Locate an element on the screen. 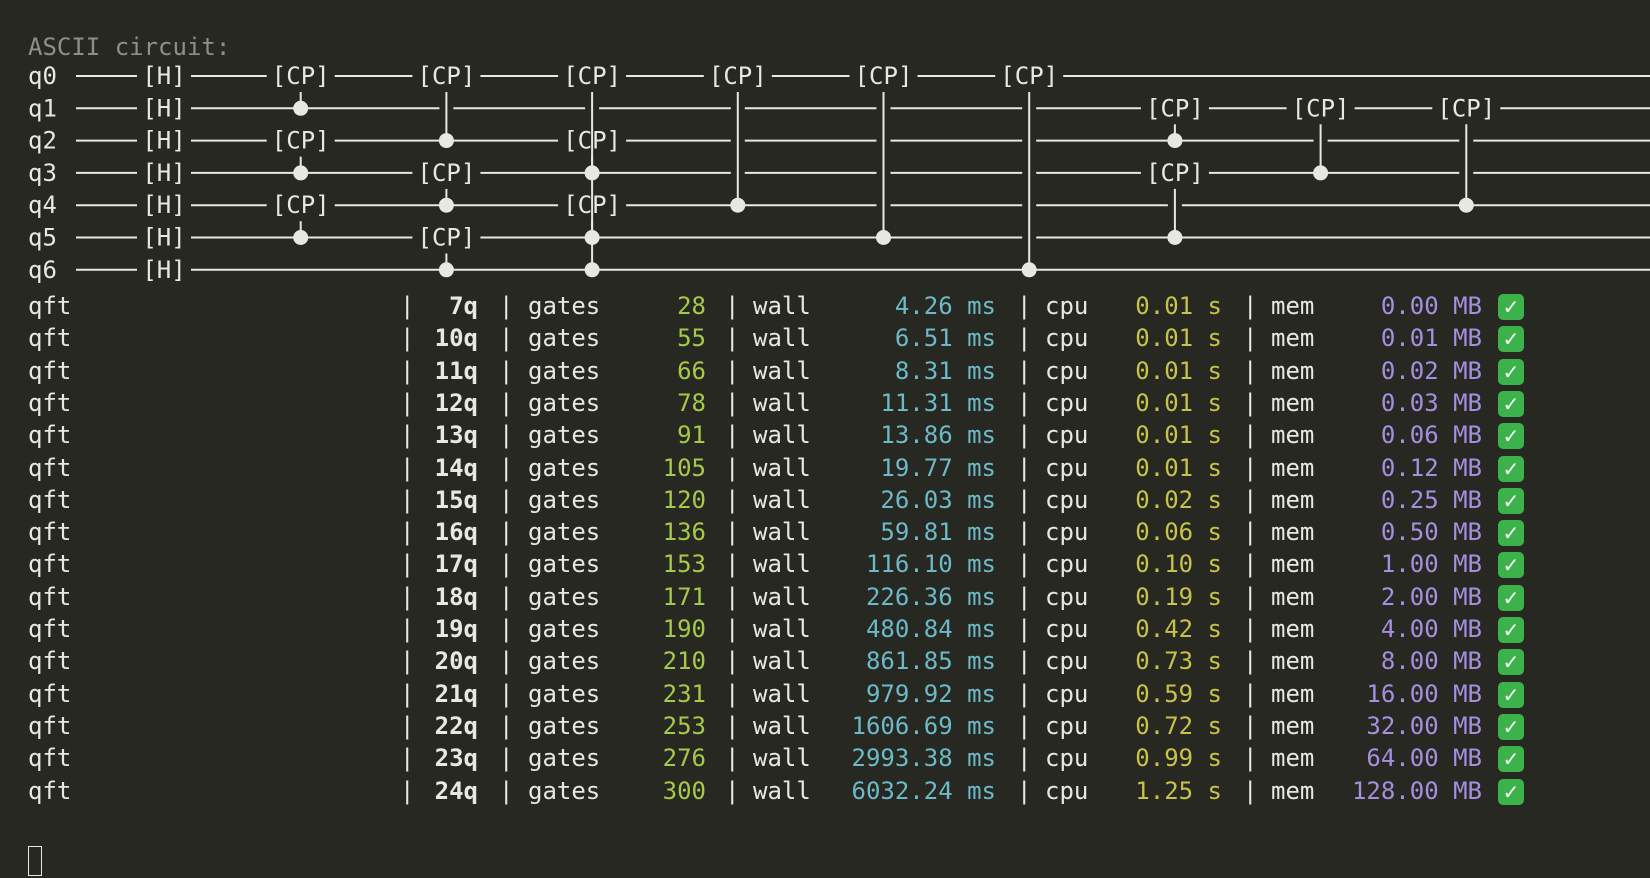 This screenshot has width=1650, height=878. qubit-count: 22q is located at coordinates (456, 725).